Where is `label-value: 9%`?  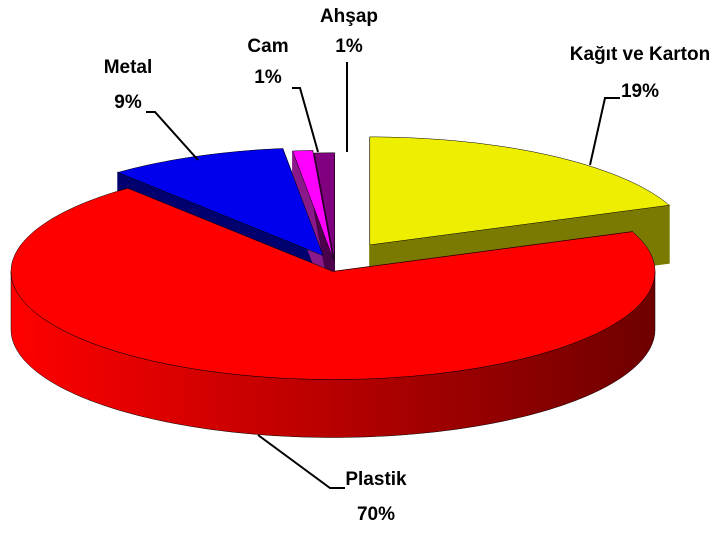 label-value: 9% is located at coordinates (128, 102).